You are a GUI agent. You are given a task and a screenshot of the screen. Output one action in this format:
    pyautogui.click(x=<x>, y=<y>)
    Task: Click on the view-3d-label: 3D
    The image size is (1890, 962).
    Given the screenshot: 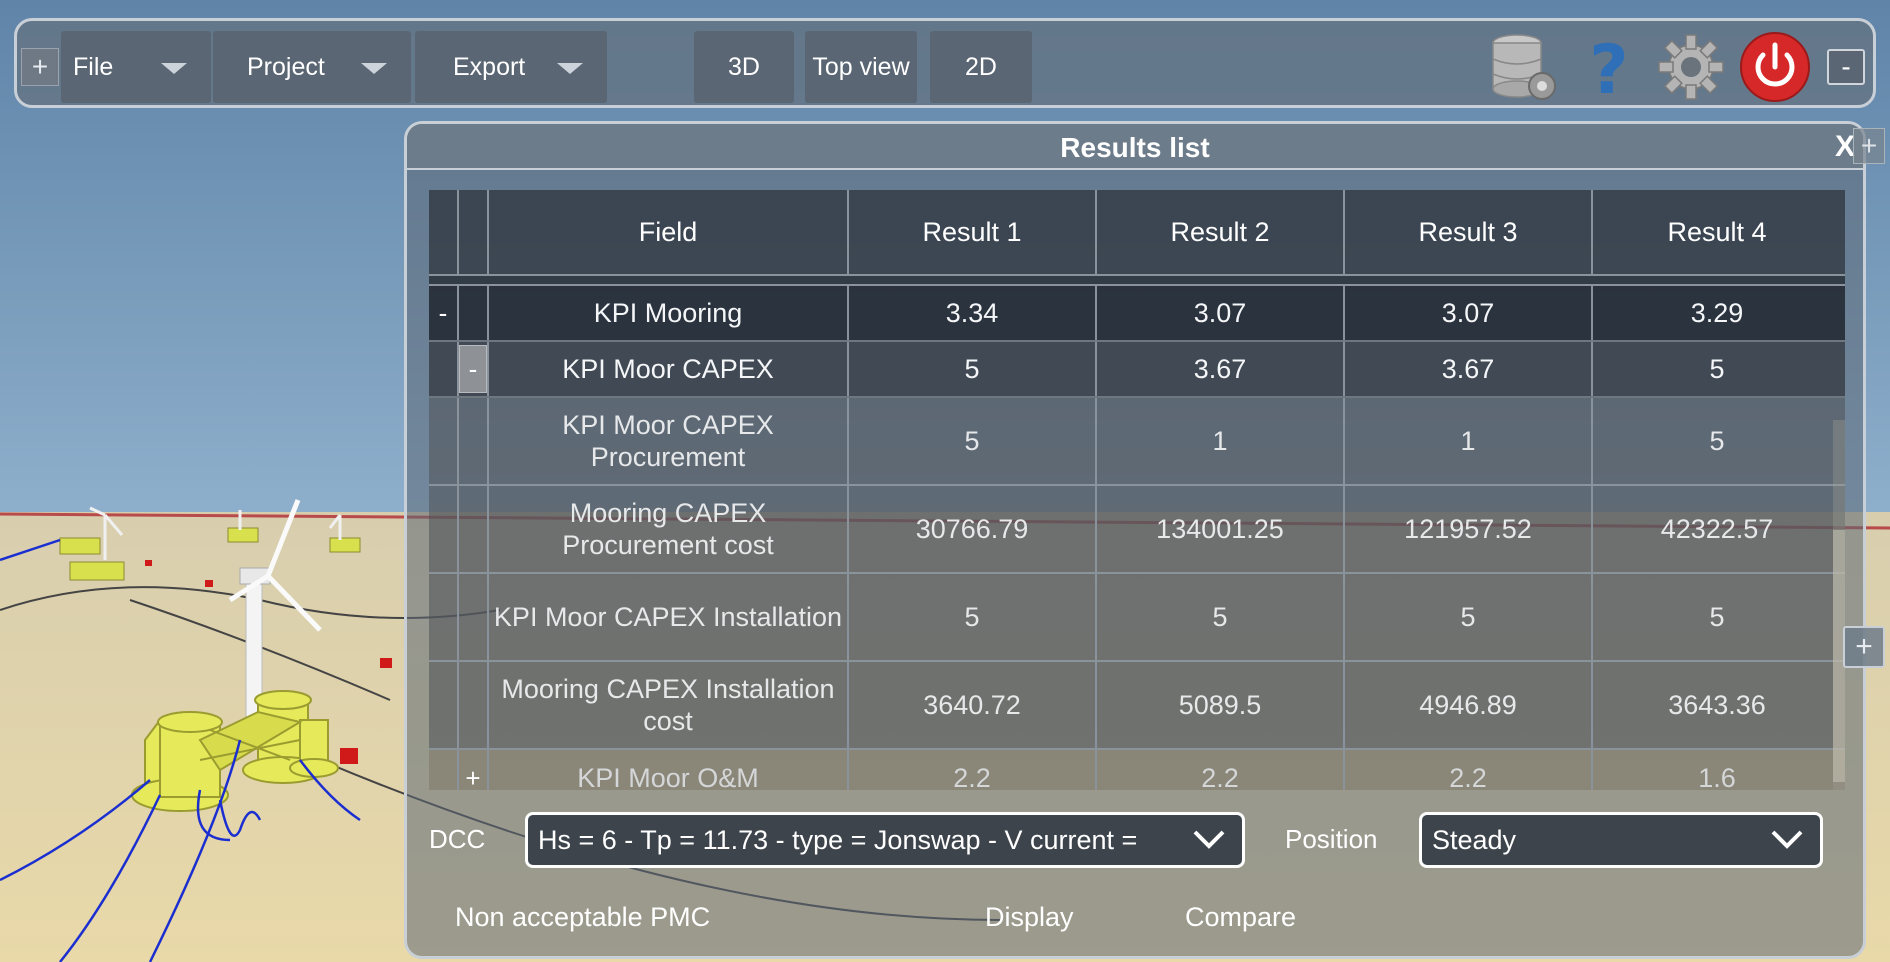 What is the action you would take?
    pyautogui.click(x=744, y=66)
    